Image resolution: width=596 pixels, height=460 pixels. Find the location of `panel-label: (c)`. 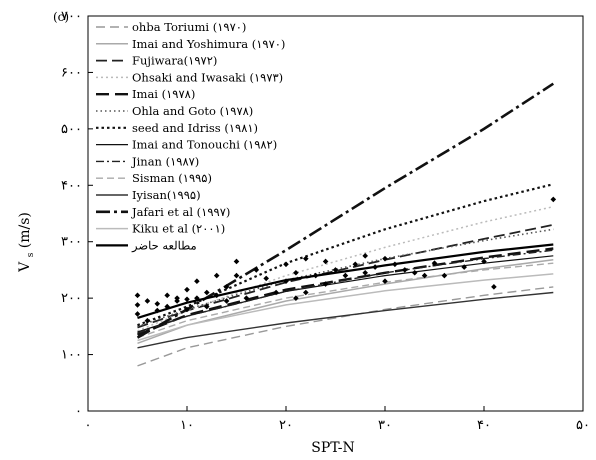

panel-label: (c) is located at coordinates (61, 17).